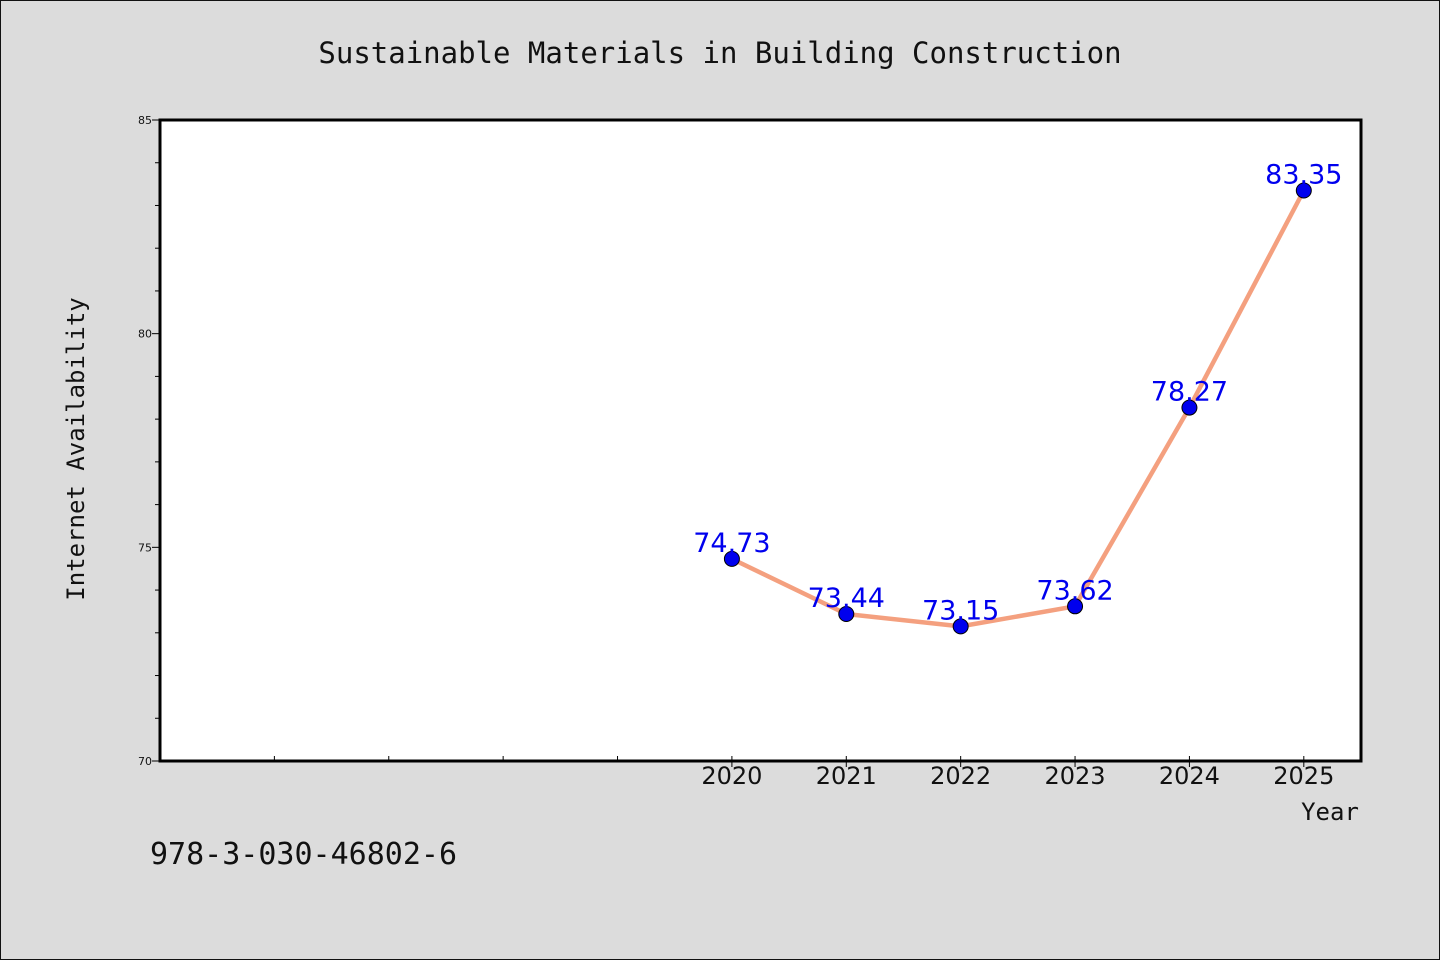 Image resolution: width=1440 pixels, height=960 pixels. Describe the element at coordinates (1075, 776) in the screenshot. I see `x-tick-label: 2023` at that location.